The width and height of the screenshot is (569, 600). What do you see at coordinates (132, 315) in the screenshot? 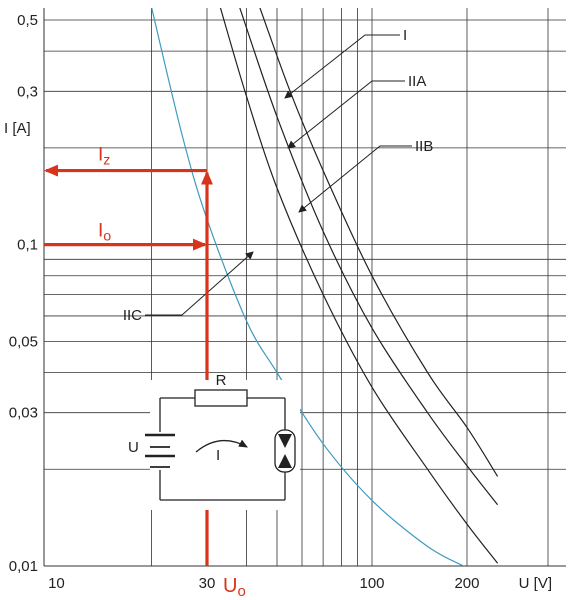
I see `curve-label-iic: IIC` at bounding box center [132, 315].